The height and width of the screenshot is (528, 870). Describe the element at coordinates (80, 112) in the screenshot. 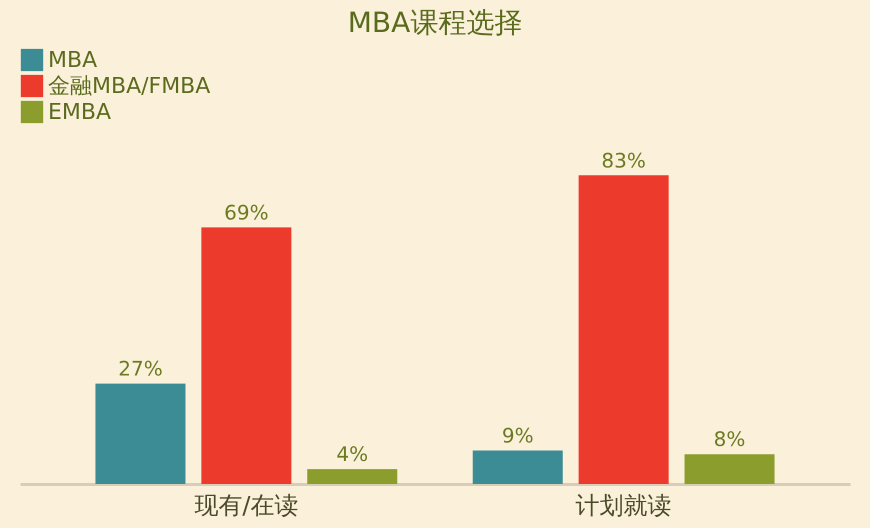

I see `legend-label: EMBA` at that location.